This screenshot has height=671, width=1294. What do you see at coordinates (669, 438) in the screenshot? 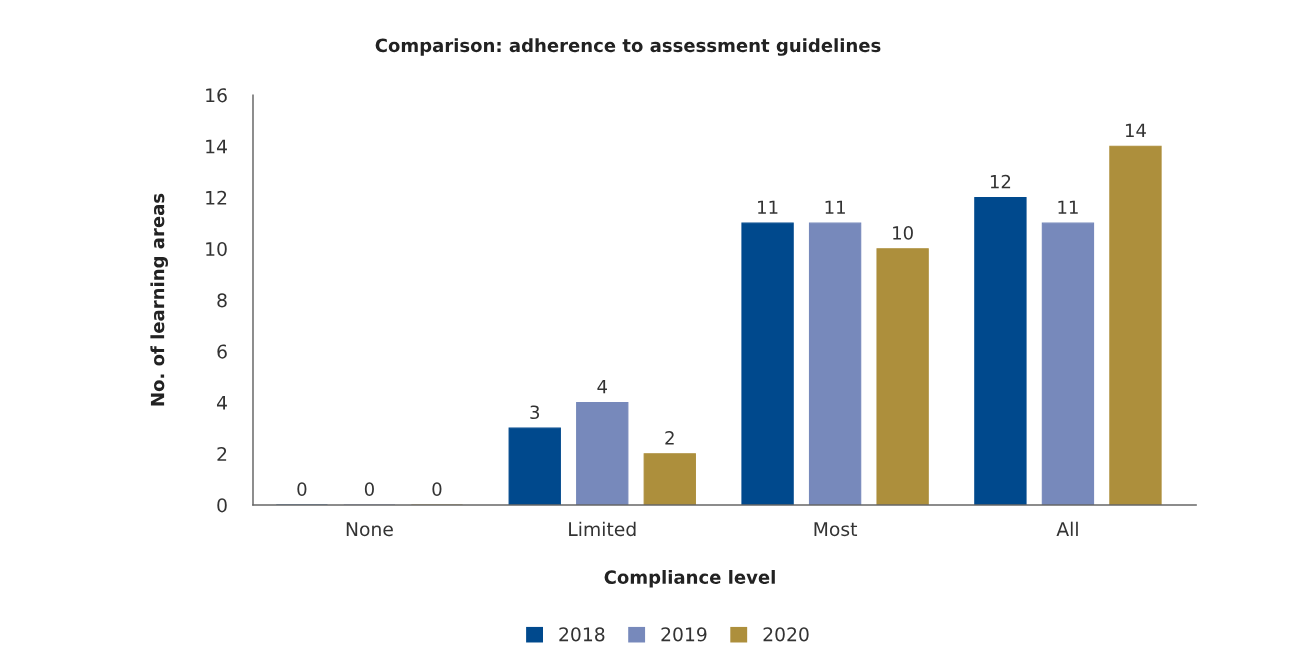
I see `data-label: 2` at bounding box center [669, 438].